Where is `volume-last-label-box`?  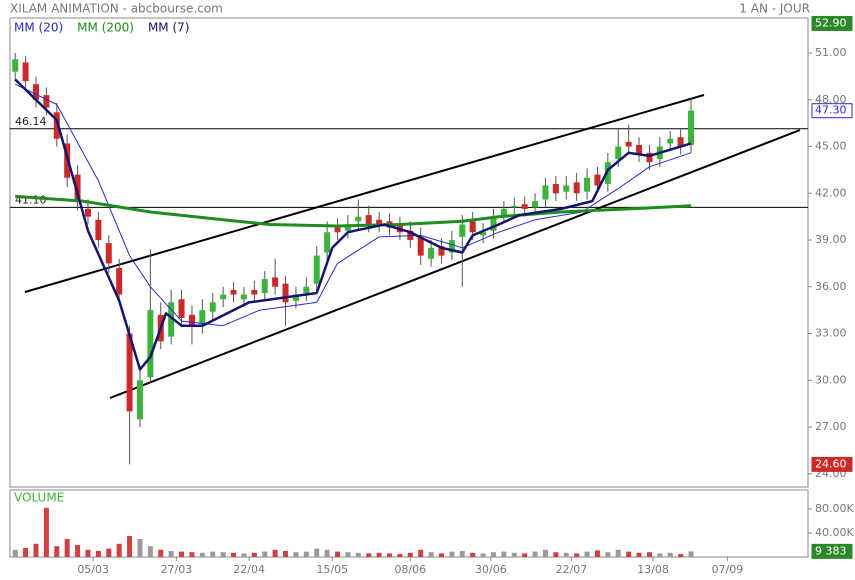
volume-last-label-box is located at coordinates (832, 551).